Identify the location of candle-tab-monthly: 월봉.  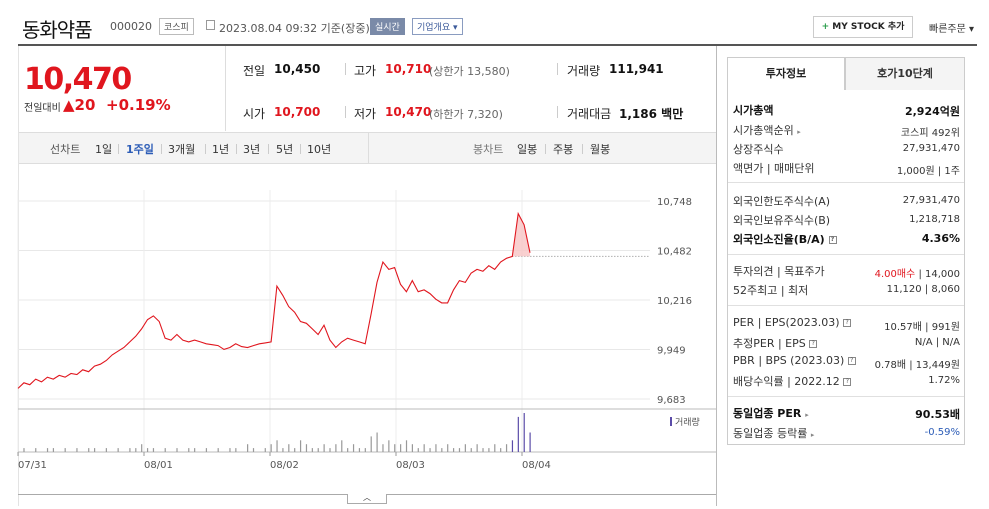
(600, 149).